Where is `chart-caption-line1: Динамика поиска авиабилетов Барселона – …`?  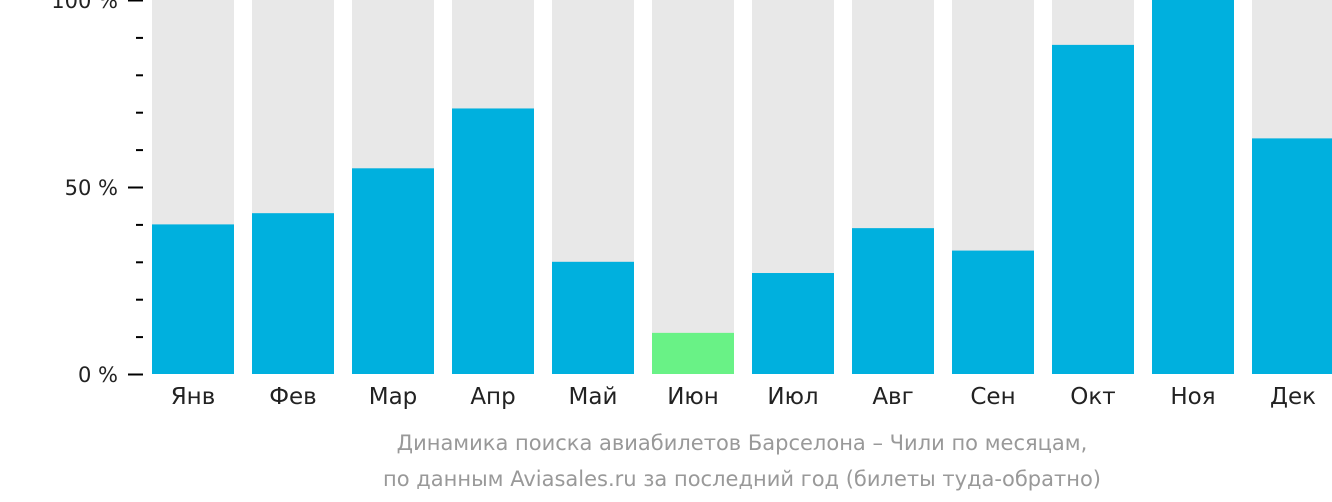 chart-caption-line1: Динамика поиска авиабилетов Барселона – … is located at coordinates (742, 443).